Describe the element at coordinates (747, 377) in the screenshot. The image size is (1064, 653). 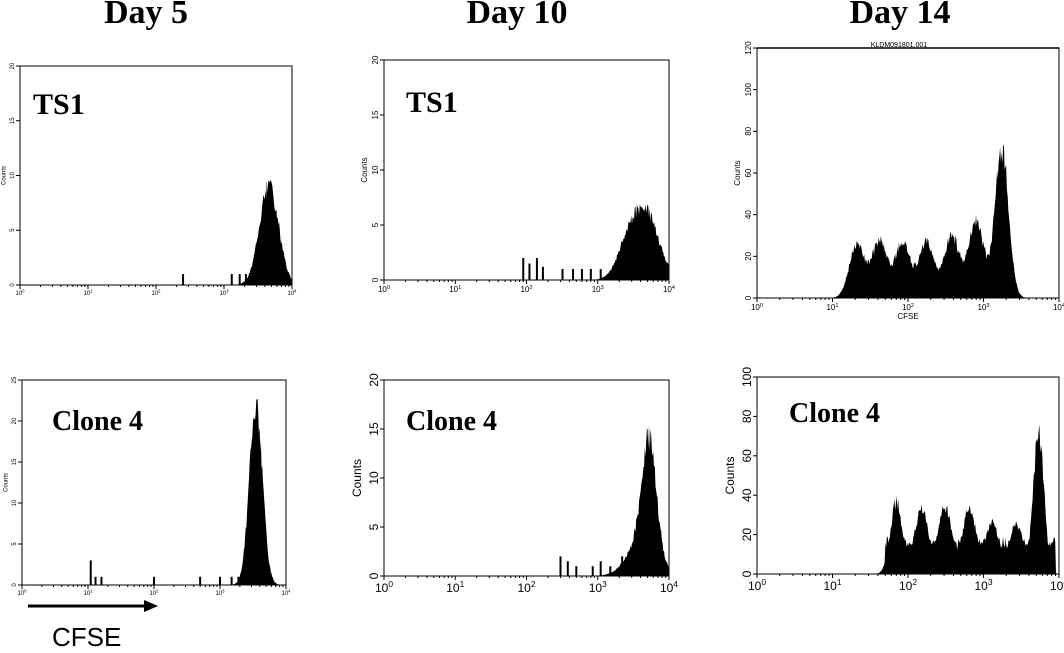
I see `y-tick-label: 100` at that location.